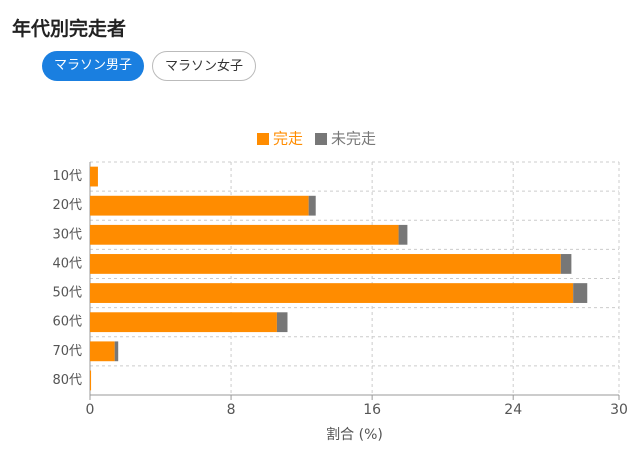  Describe the element at coordinates (353, 139) in the screenshot. I see `legend-label: 未完走` at that location.